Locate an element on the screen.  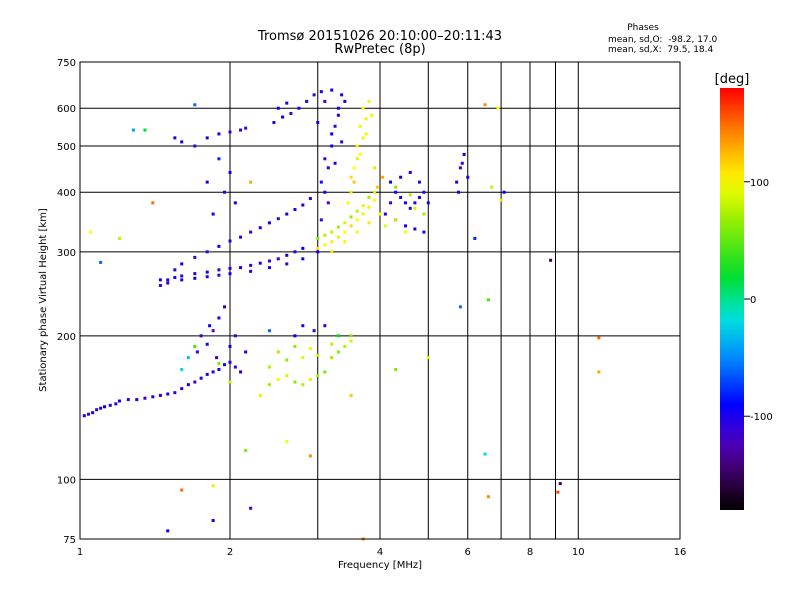
y-tick-label: 300 is located at coordinates (66, 253).